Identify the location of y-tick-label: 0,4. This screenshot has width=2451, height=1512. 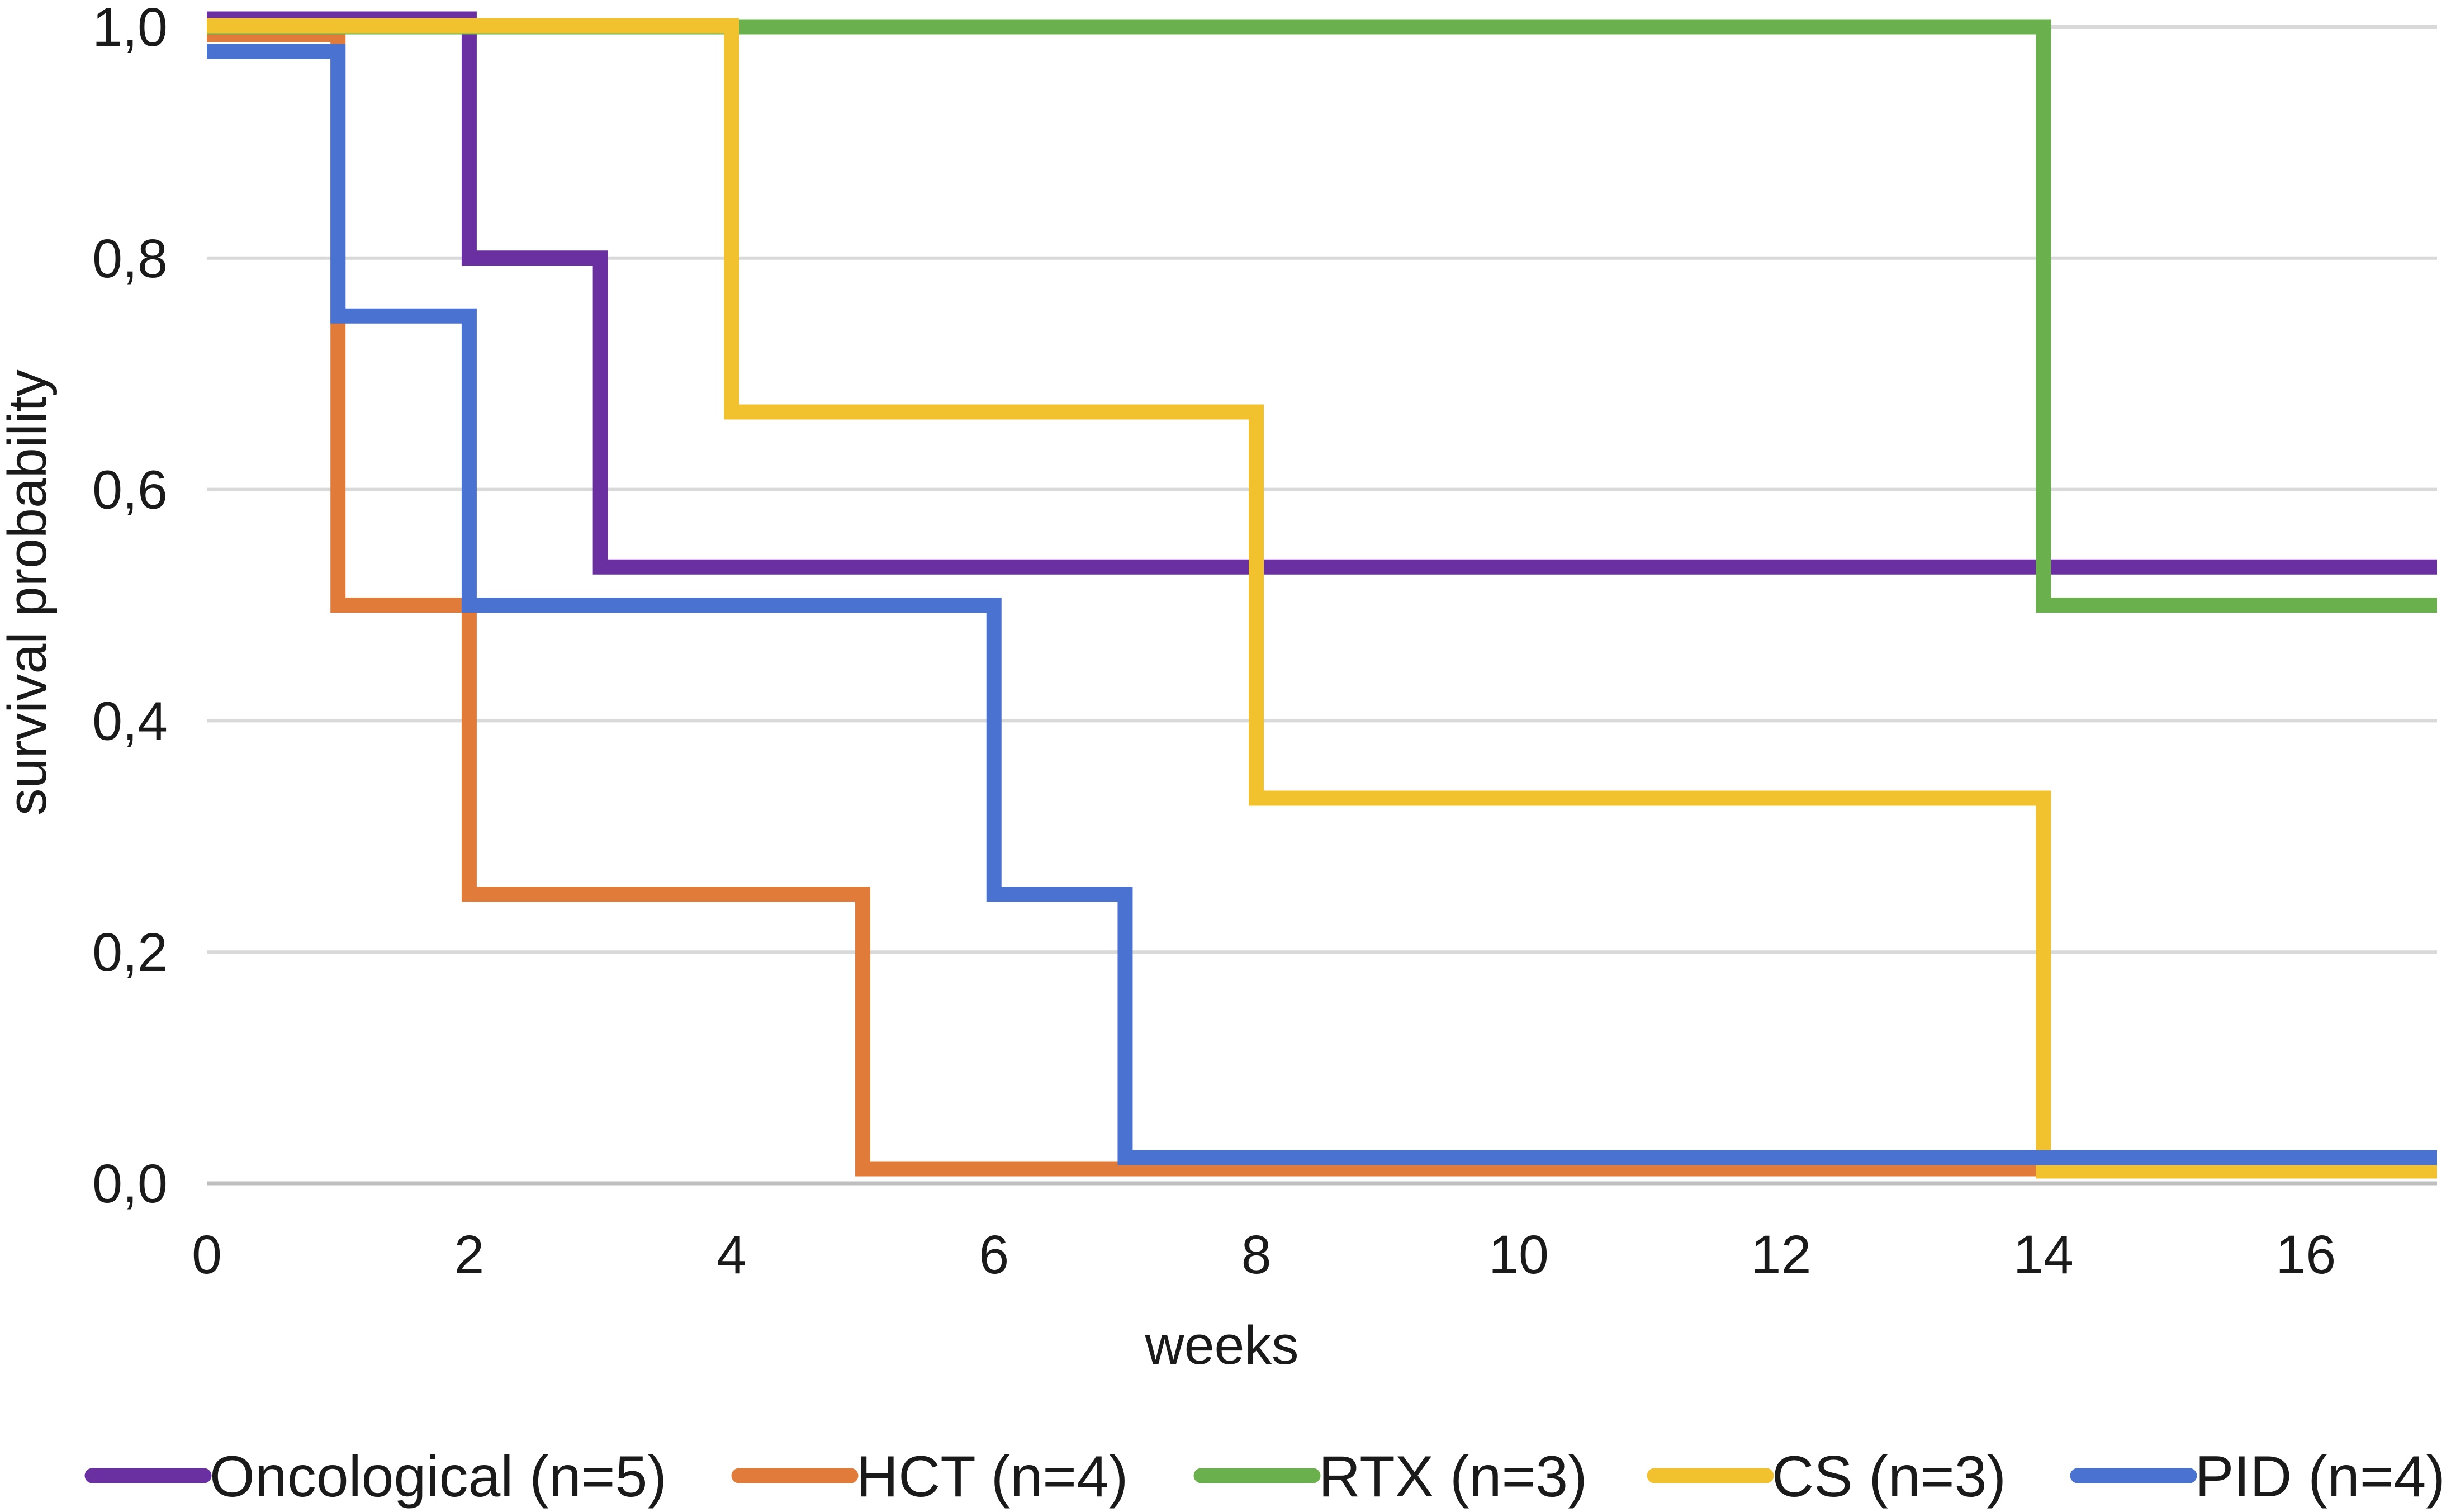
(130, 720).